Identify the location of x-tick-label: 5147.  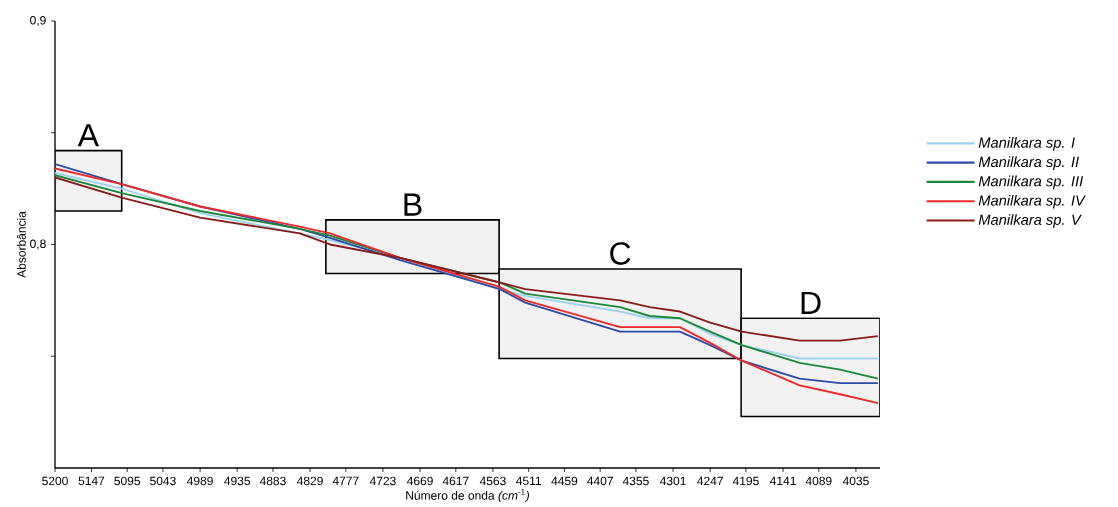
(91, 481).